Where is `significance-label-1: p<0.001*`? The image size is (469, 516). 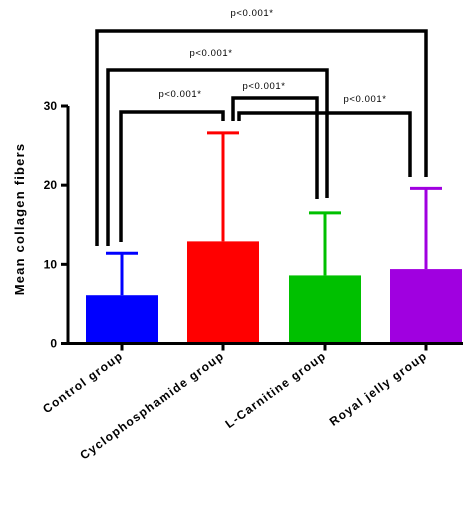 significance-label-1: p<0.001* is located at coordinates (251, 13).